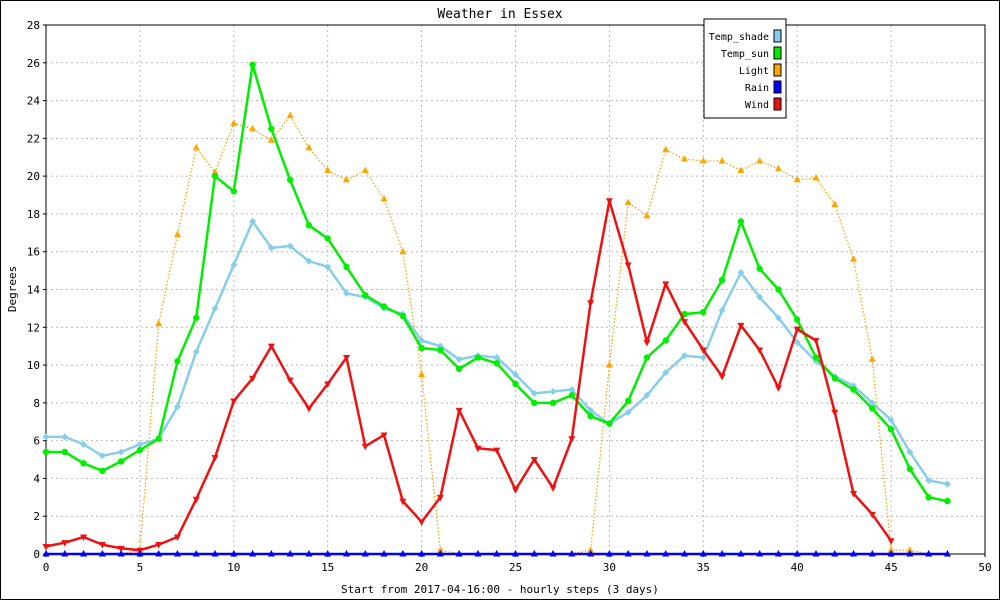 The height and width of the screenshot is (600, 1000). I want to click on legend-swatch-wind, so click(777, 104).